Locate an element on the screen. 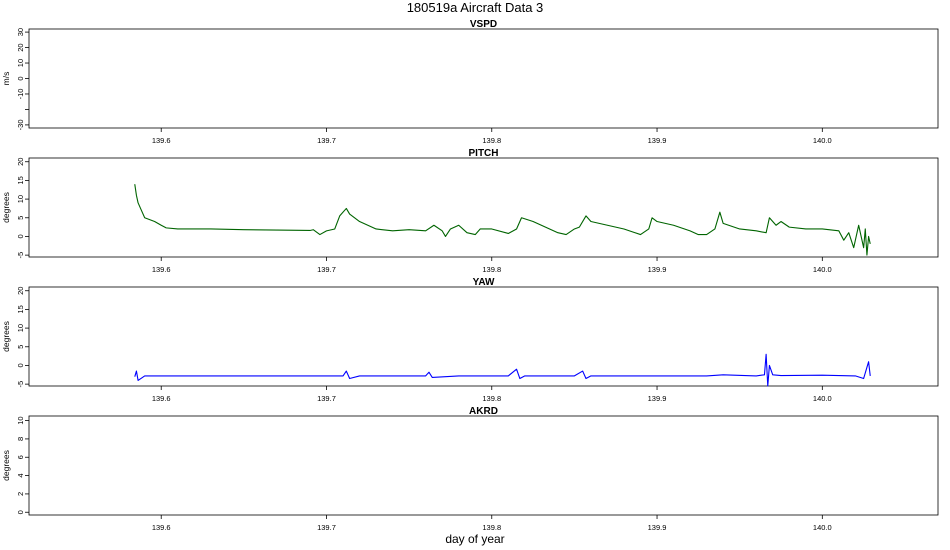 This screenshot has height=550, width=950. yaw-series-line is located at coordinates (502, 370).